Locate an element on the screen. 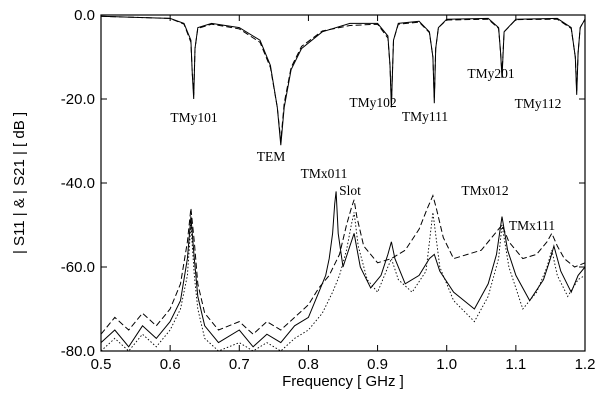  y-axis-title: | S11 | & | S21 | [ dB ] is located at coordinates (19, 183).